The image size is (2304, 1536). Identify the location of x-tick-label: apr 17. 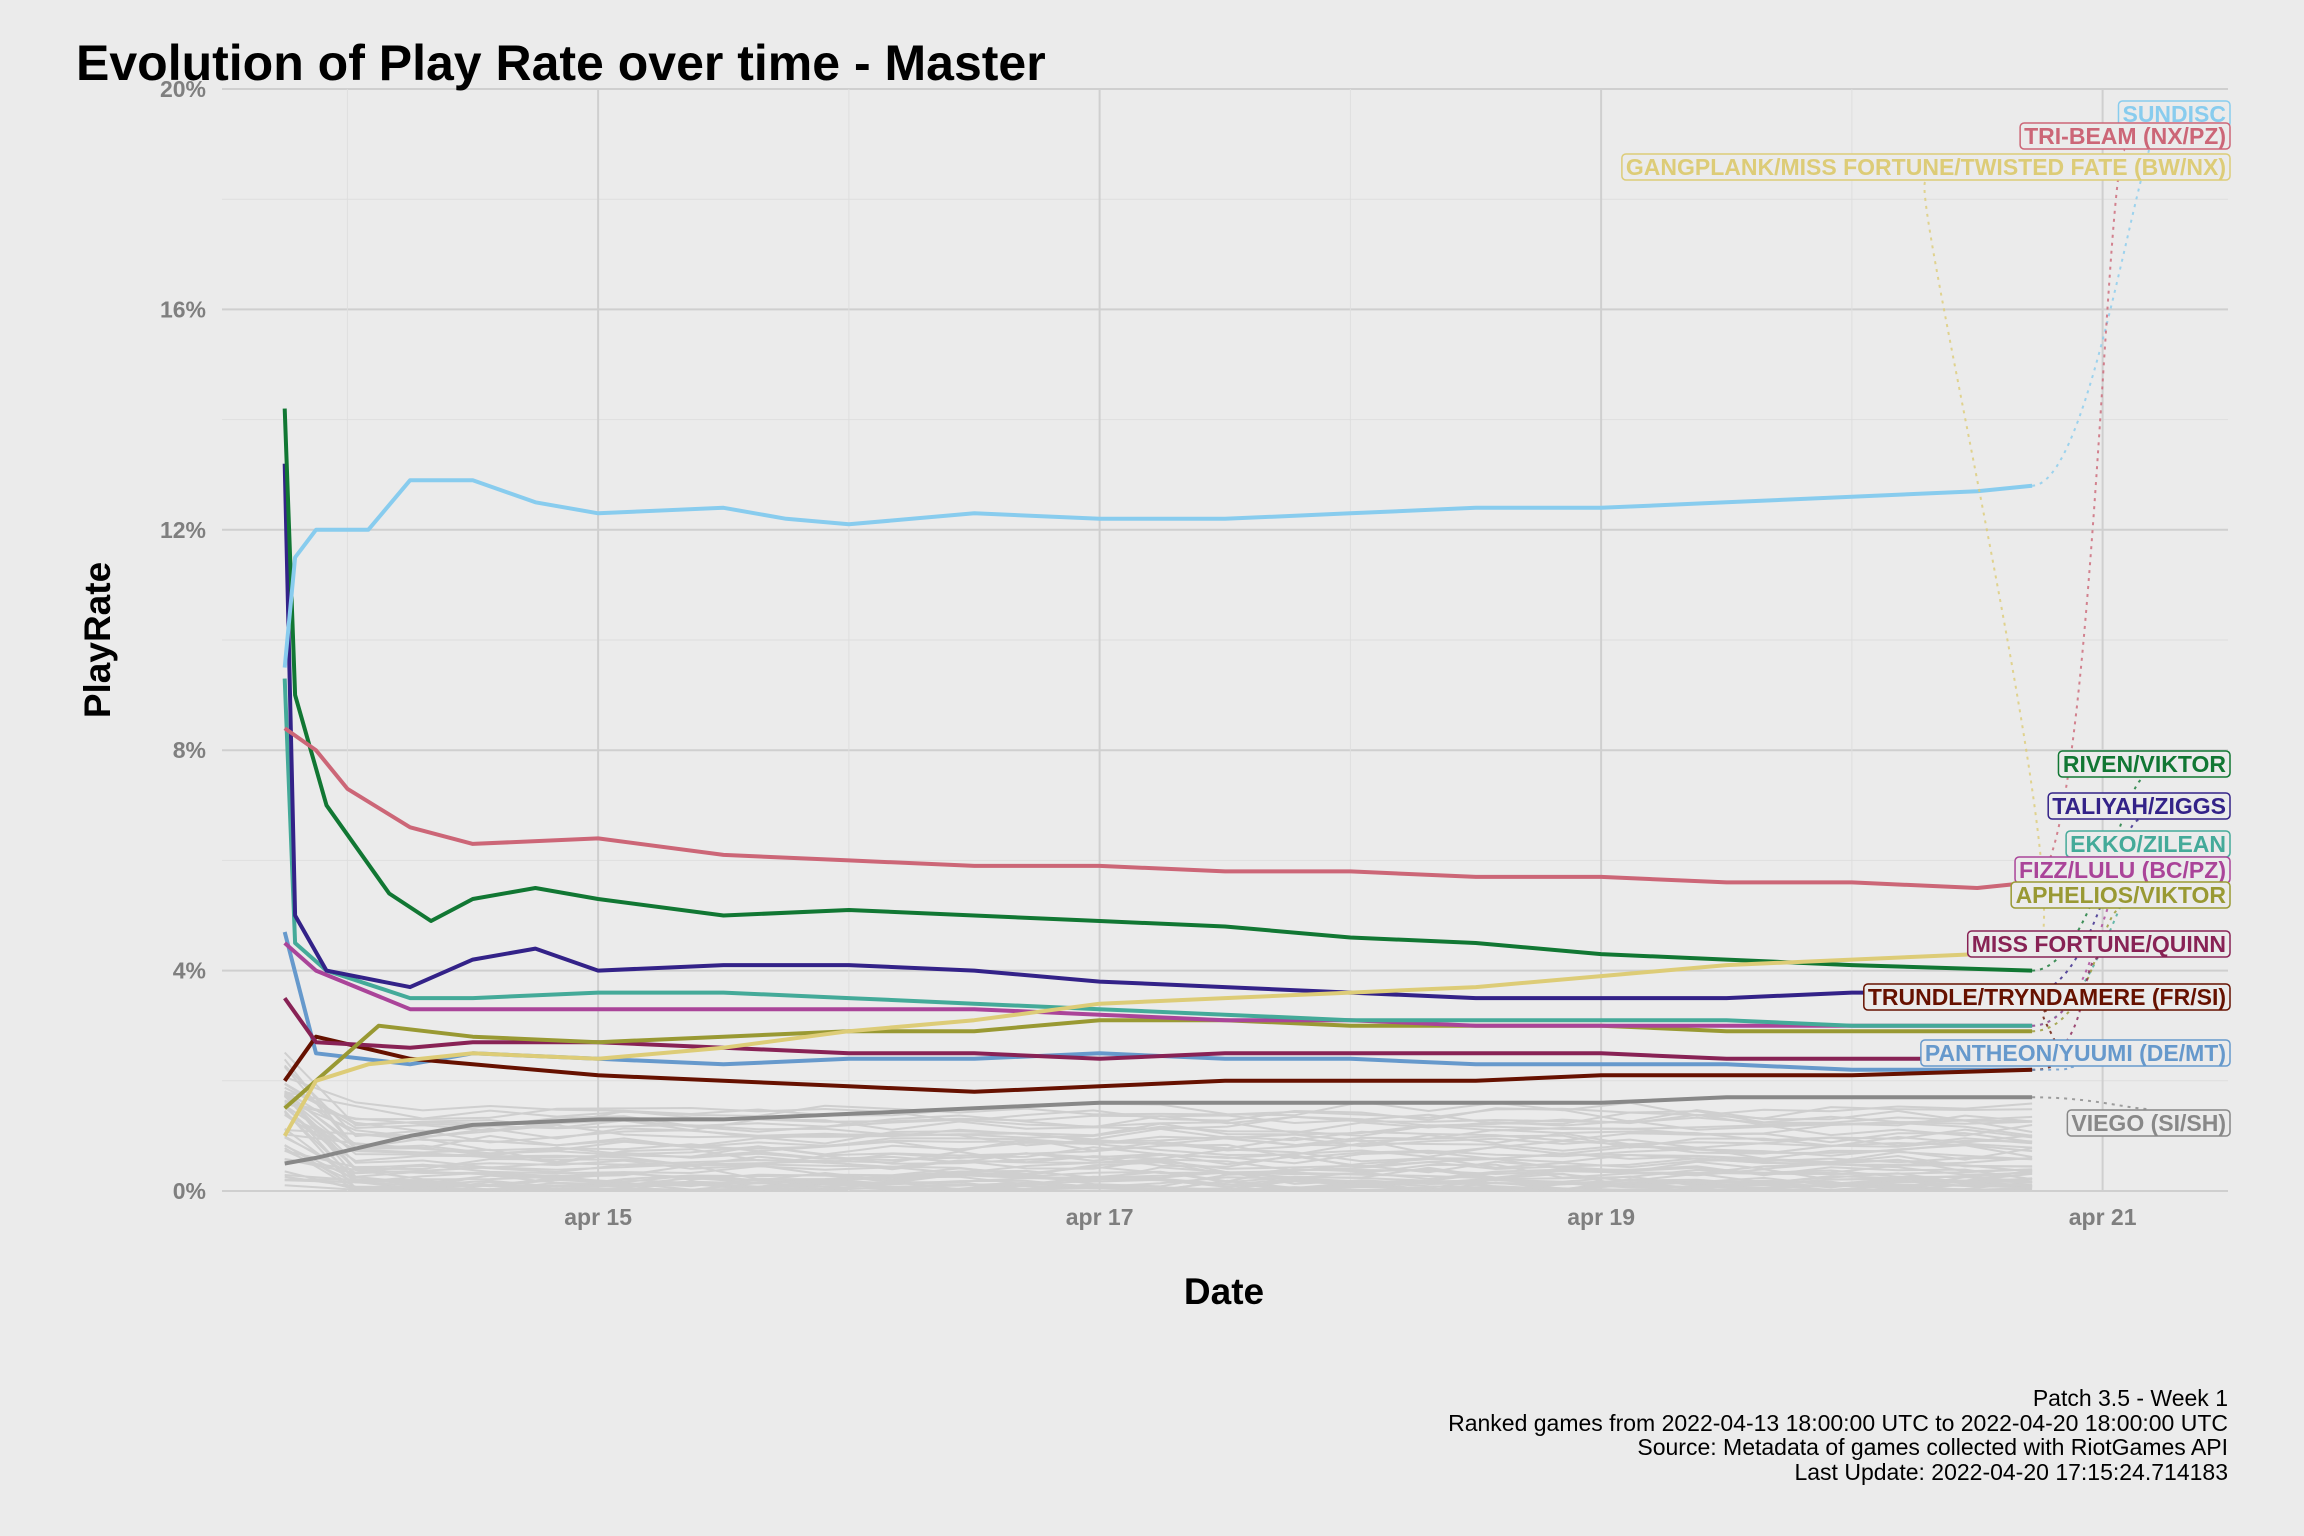
(1100, 1217).